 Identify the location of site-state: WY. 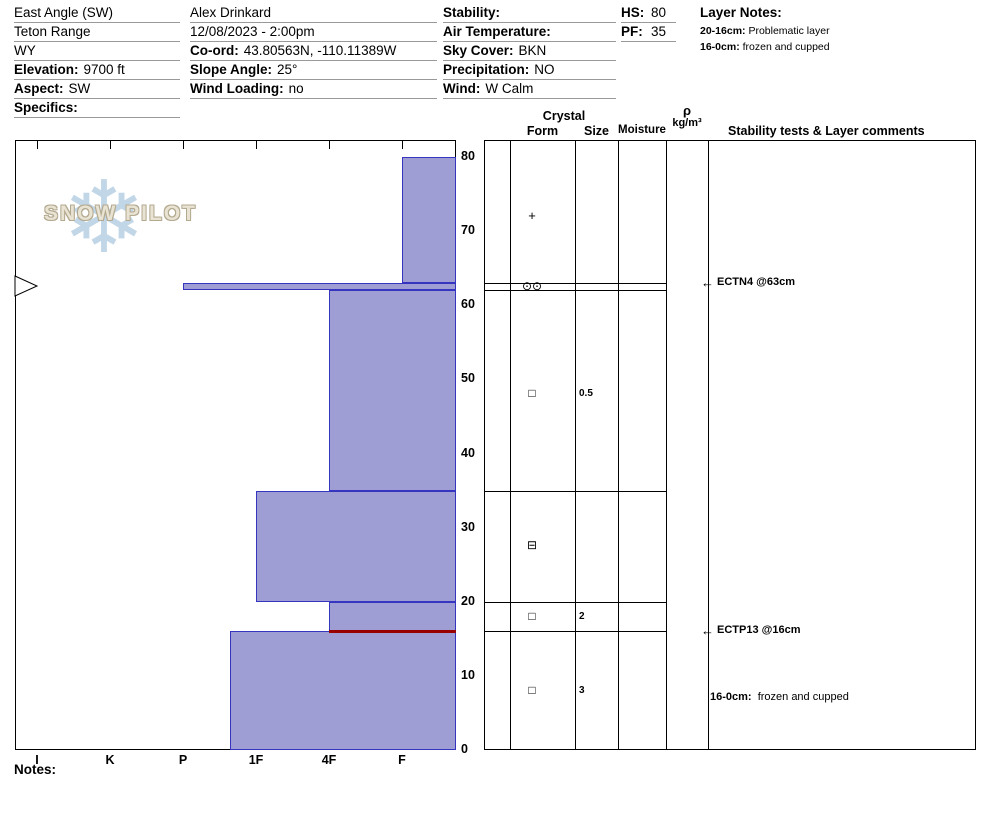
(97, 51).